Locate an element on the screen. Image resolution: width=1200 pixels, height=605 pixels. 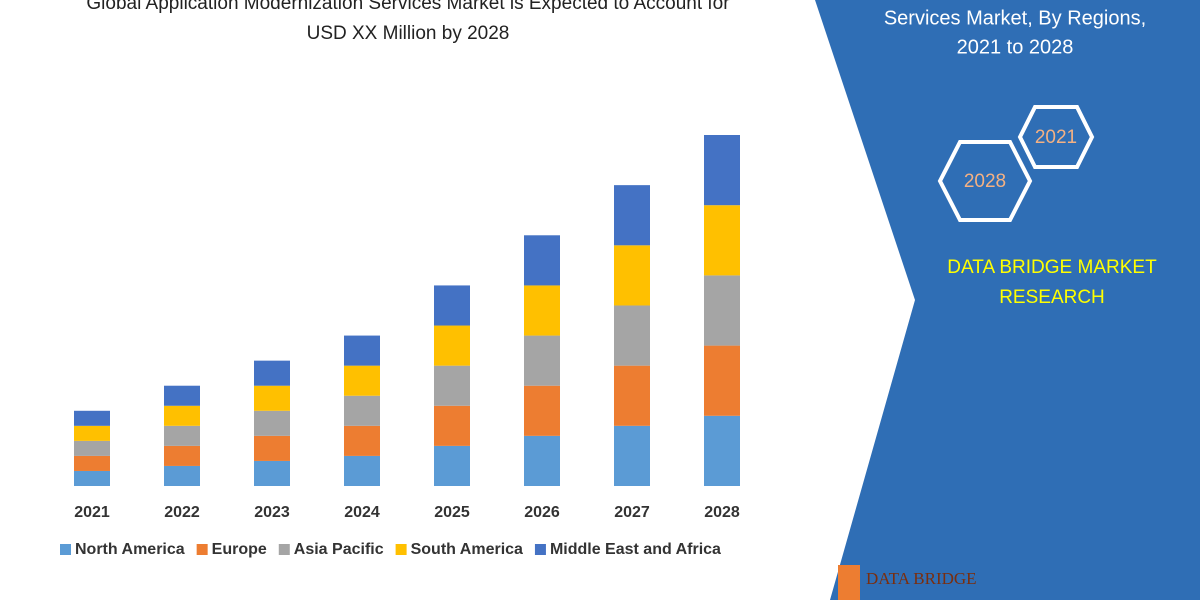
hexagon-label: 2021 is located at coordinates (1056, 137).